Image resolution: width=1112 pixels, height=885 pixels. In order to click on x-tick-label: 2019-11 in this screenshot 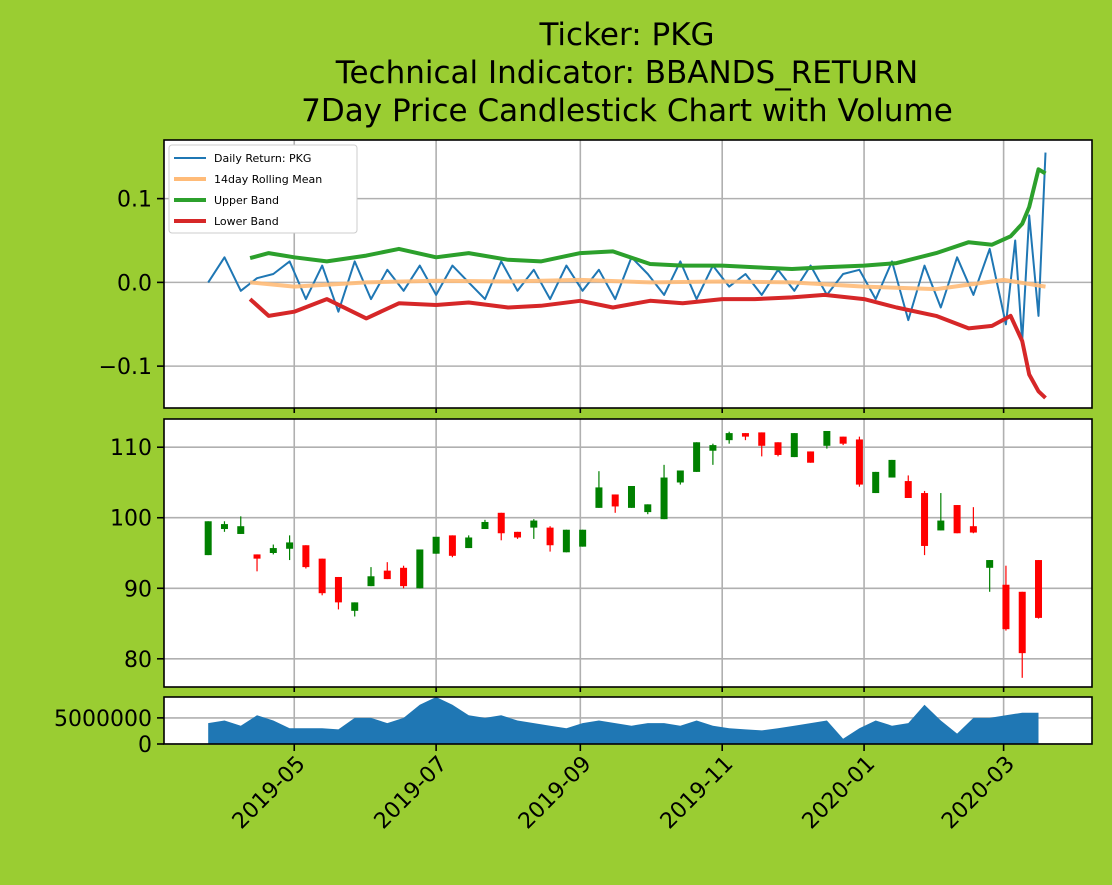, I will do `click(697, 793)`.